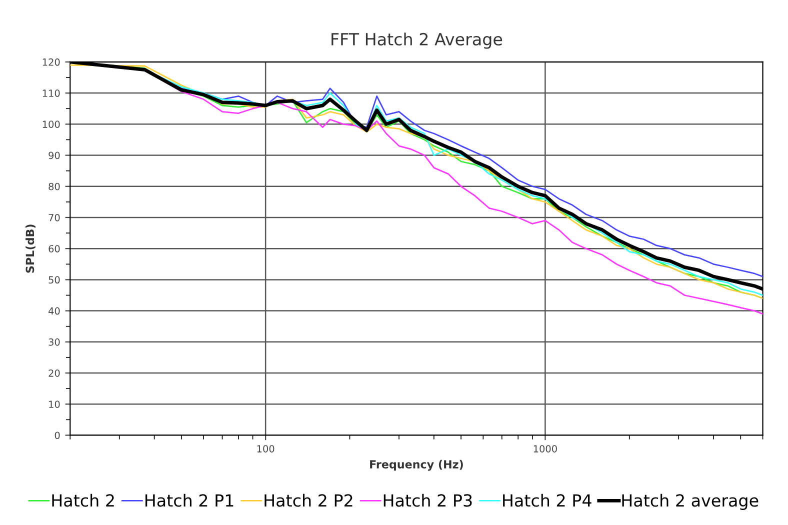 This screenshot has width=788, height=525. What do you see at coordinates (416, 465) in the screenshot?
I see `x-axis-title: Frequency (Hz)` at bounding box center [416, 465].